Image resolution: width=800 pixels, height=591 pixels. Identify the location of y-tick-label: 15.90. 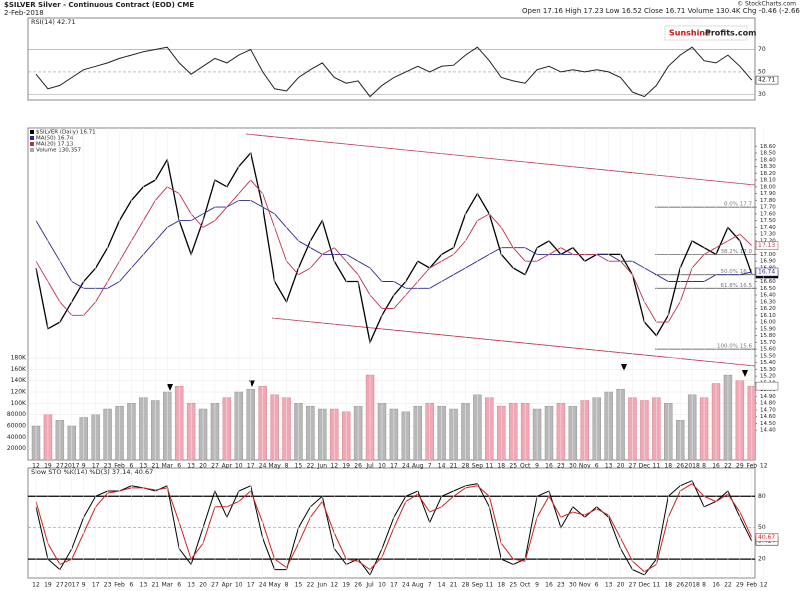
(768, 329).